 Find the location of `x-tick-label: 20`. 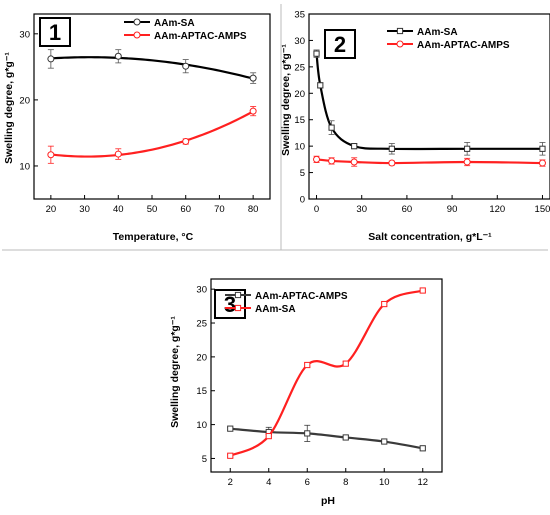

x-tick-label: 20 is located at coordinates (51, 209).